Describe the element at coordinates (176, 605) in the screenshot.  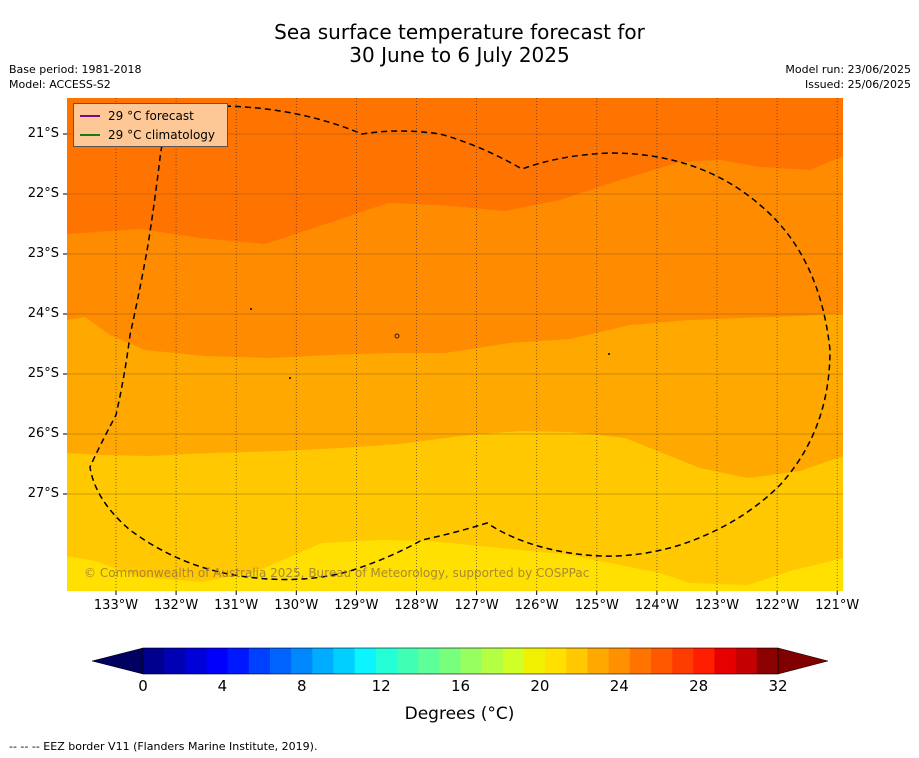
I see `longitude-label: 132°W` at that location.